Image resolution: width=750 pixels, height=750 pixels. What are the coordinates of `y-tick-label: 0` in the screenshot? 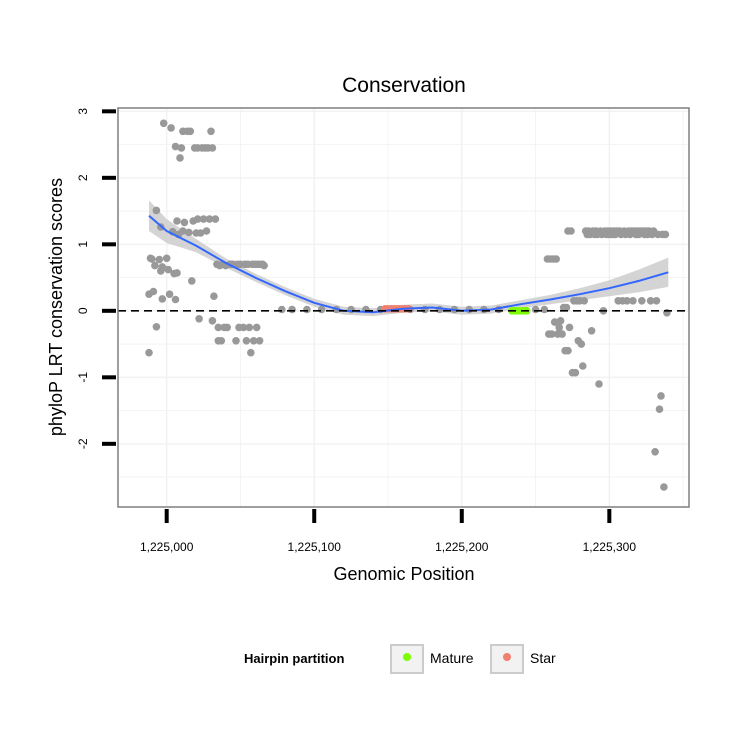 It's located at (83, 310).